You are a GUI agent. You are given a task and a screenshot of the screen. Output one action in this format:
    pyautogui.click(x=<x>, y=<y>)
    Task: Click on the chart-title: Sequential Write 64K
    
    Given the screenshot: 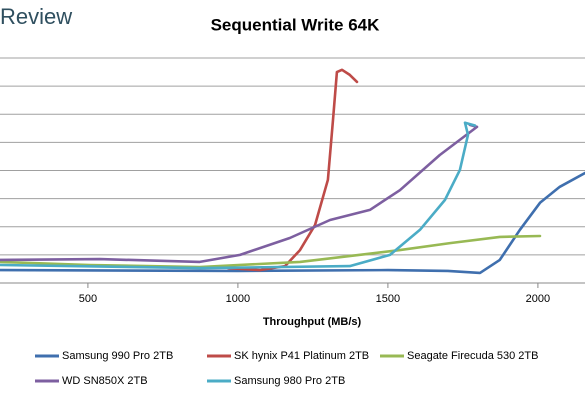 What is the action you would take?
    pyautogui.click(x=296, y=24)
    